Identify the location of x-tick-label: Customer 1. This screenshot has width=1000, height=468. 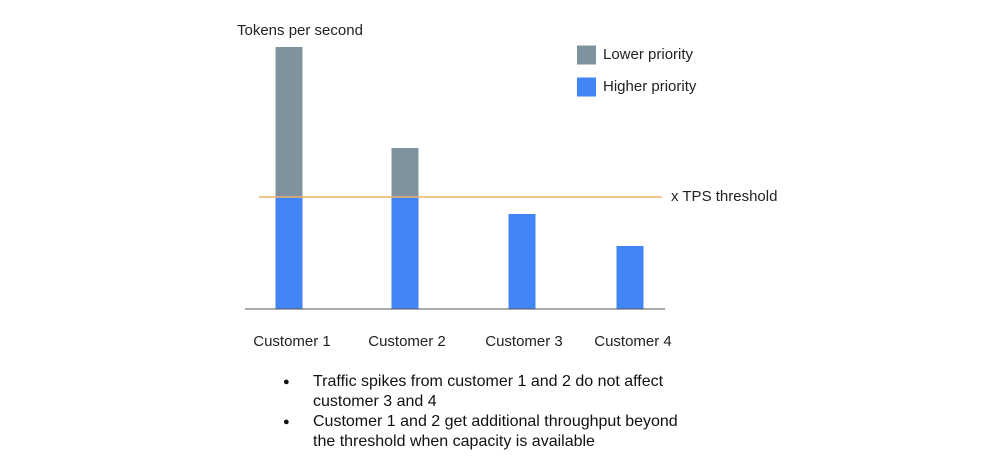
(292, 341).